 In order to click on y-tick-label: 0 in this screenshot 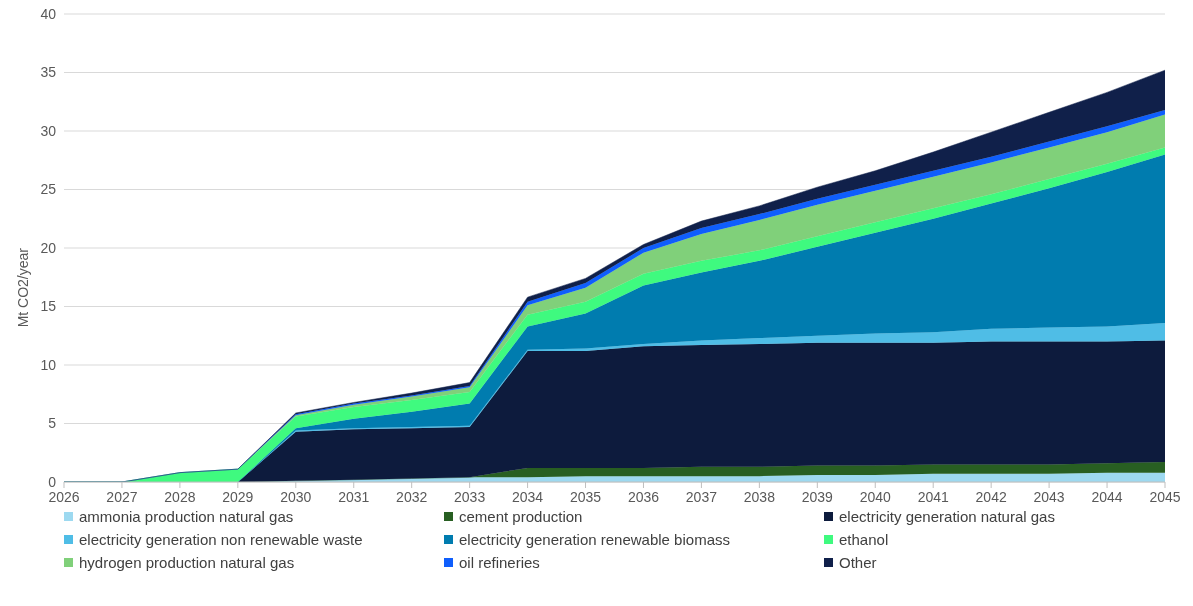, I will do `click(52, 481)`.